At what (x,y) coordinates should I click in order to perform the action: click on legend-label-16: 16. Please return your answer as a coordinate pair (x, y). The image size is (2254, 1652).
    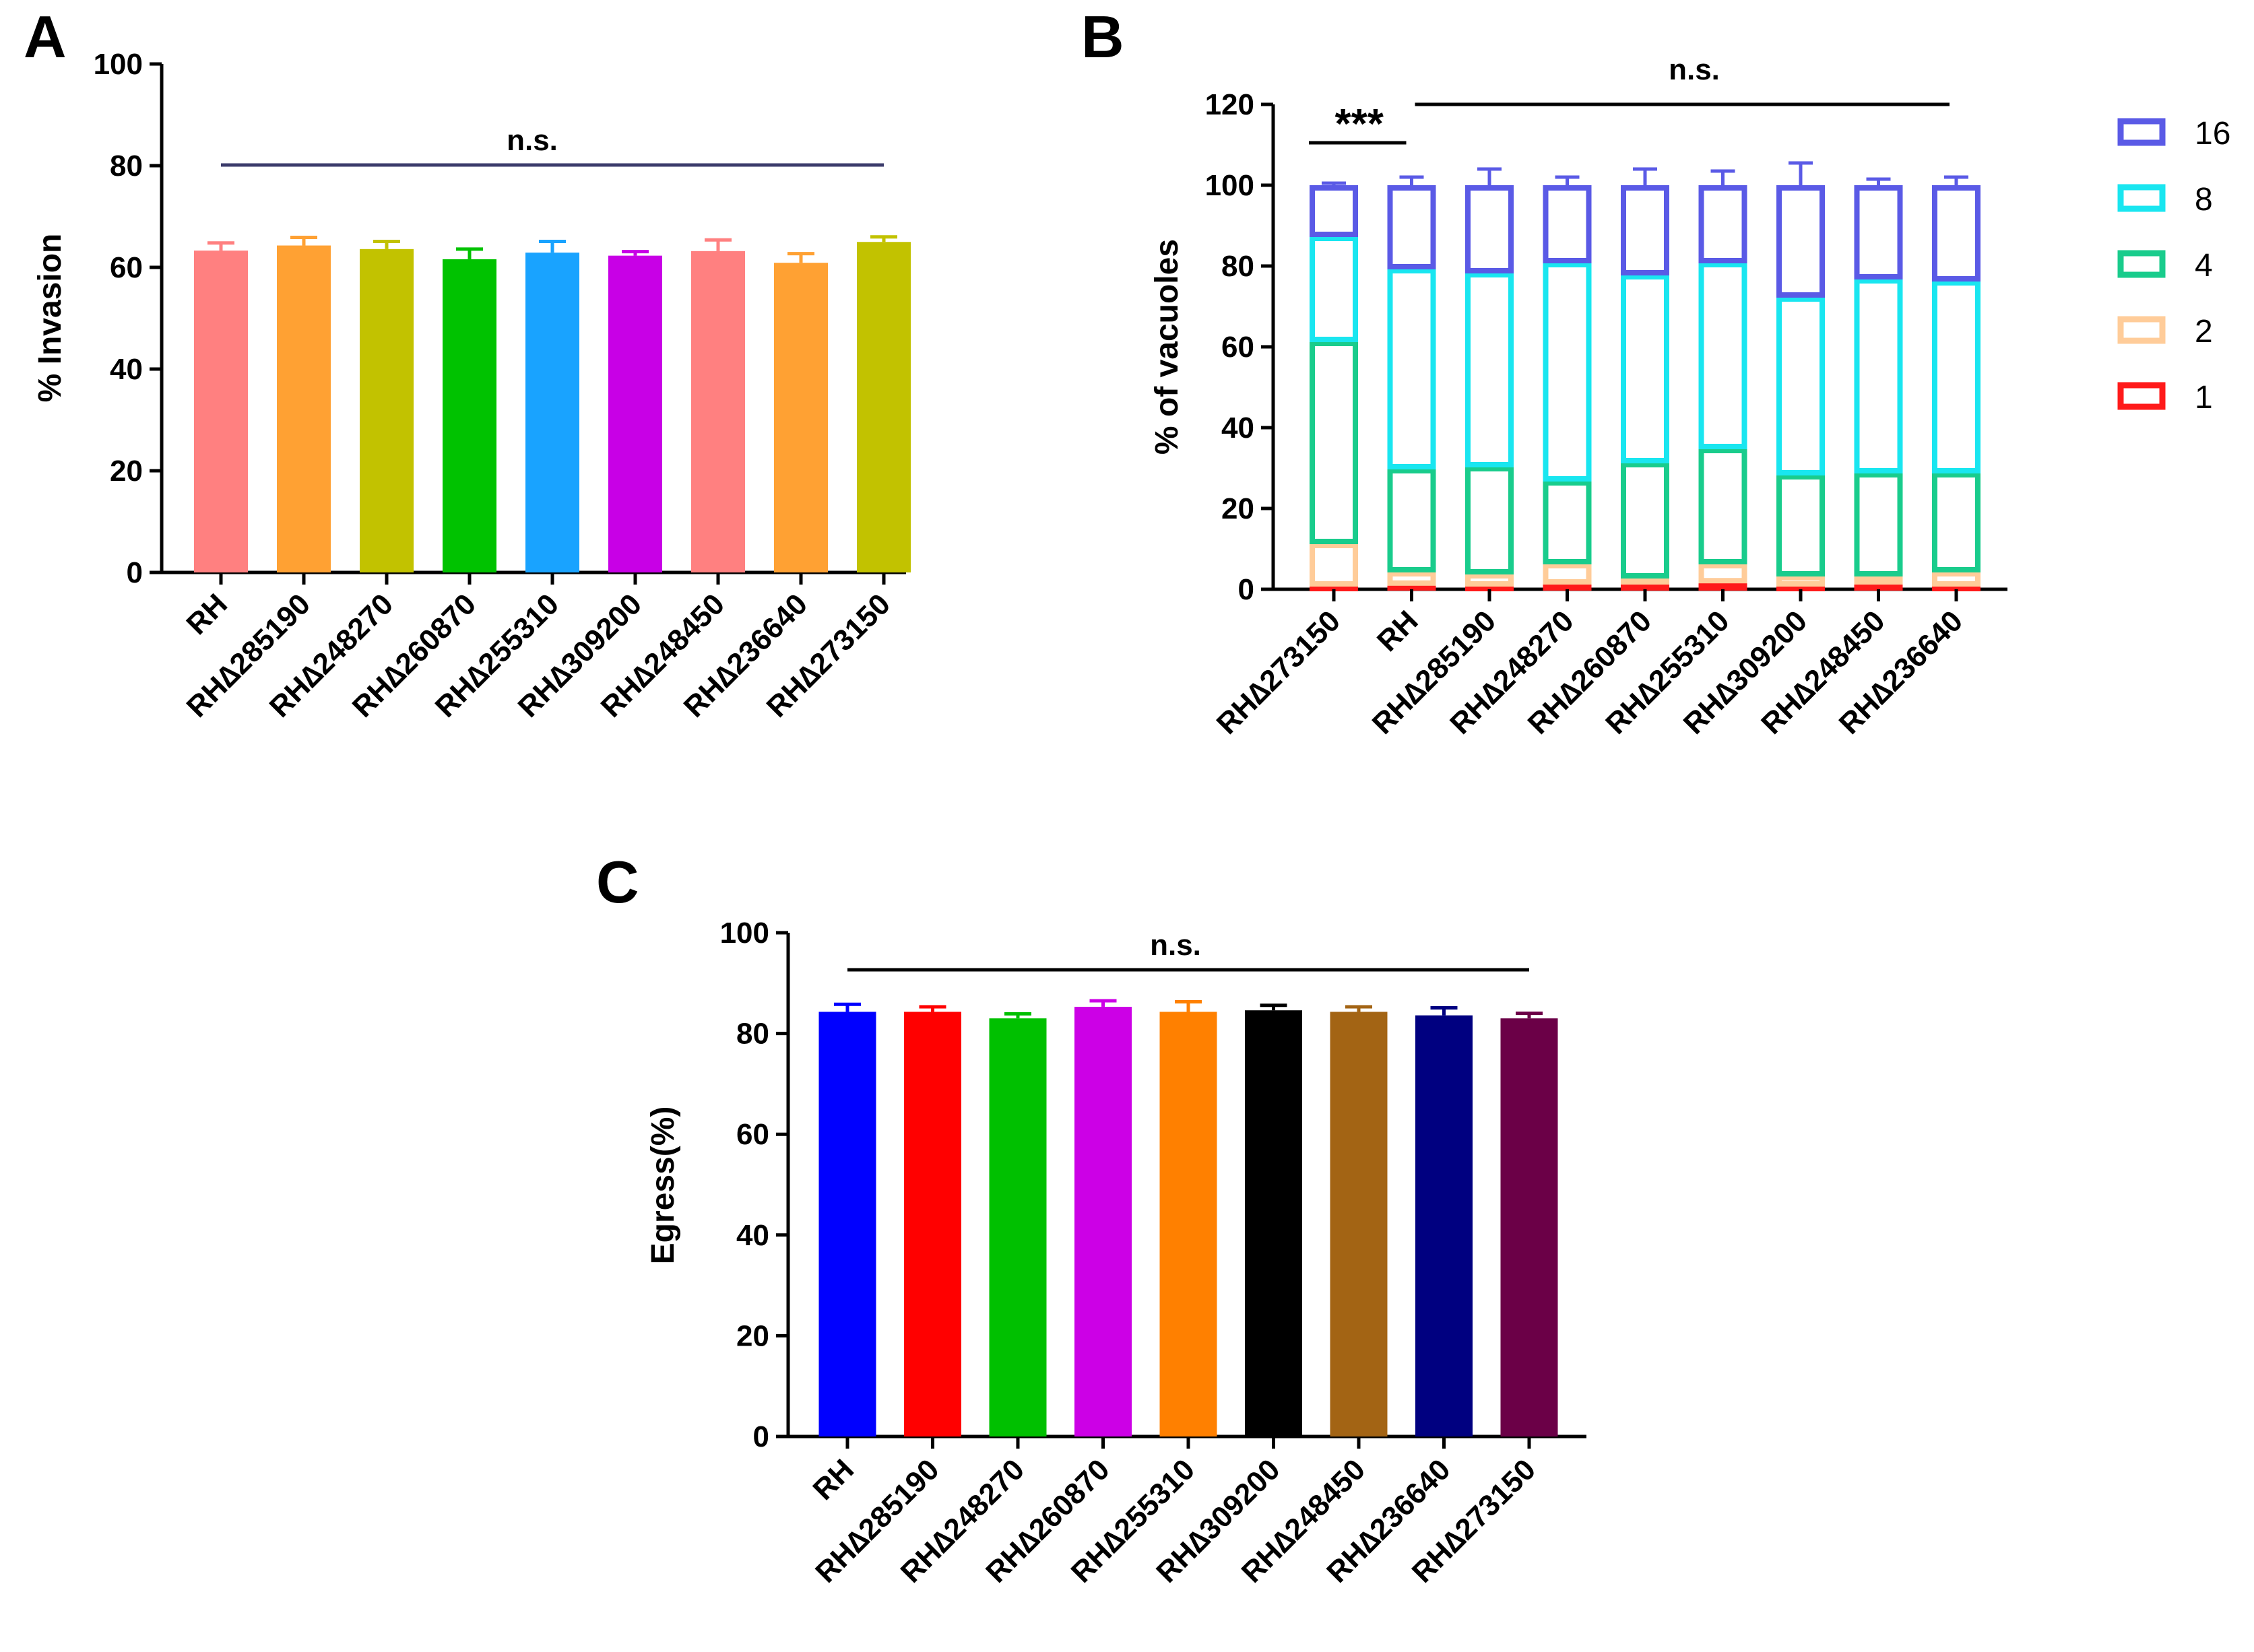
    Looking at the image, I should click on (2212, 134).